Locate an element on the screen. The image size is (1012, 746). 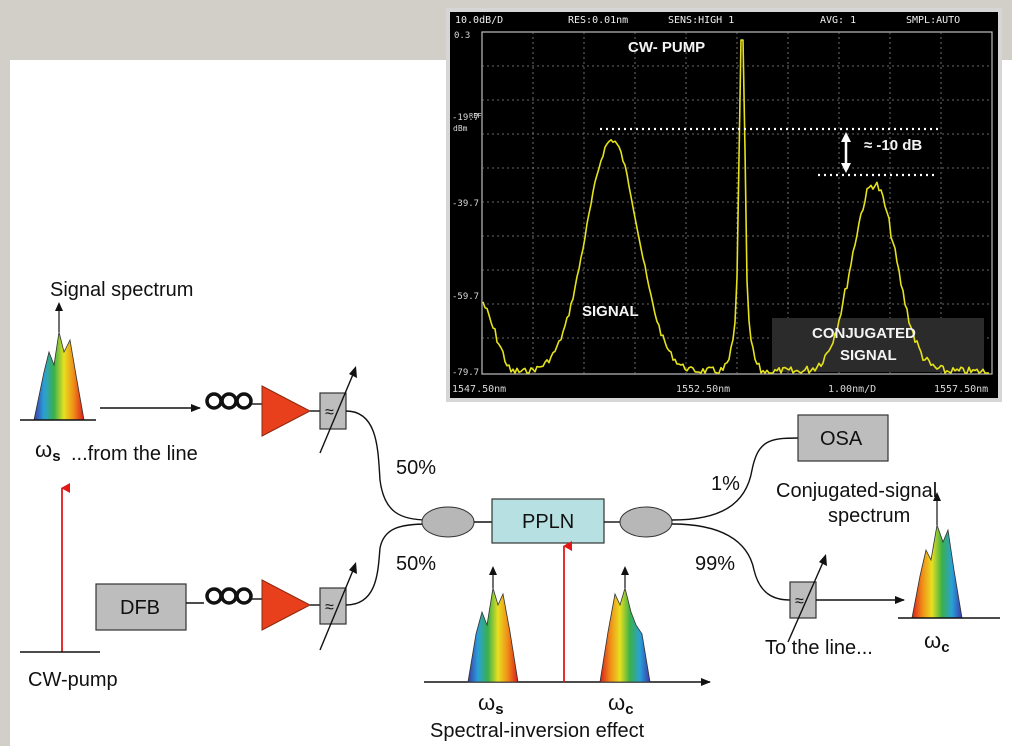
ppln-label: PPLN is located at coordinates (548, 522).